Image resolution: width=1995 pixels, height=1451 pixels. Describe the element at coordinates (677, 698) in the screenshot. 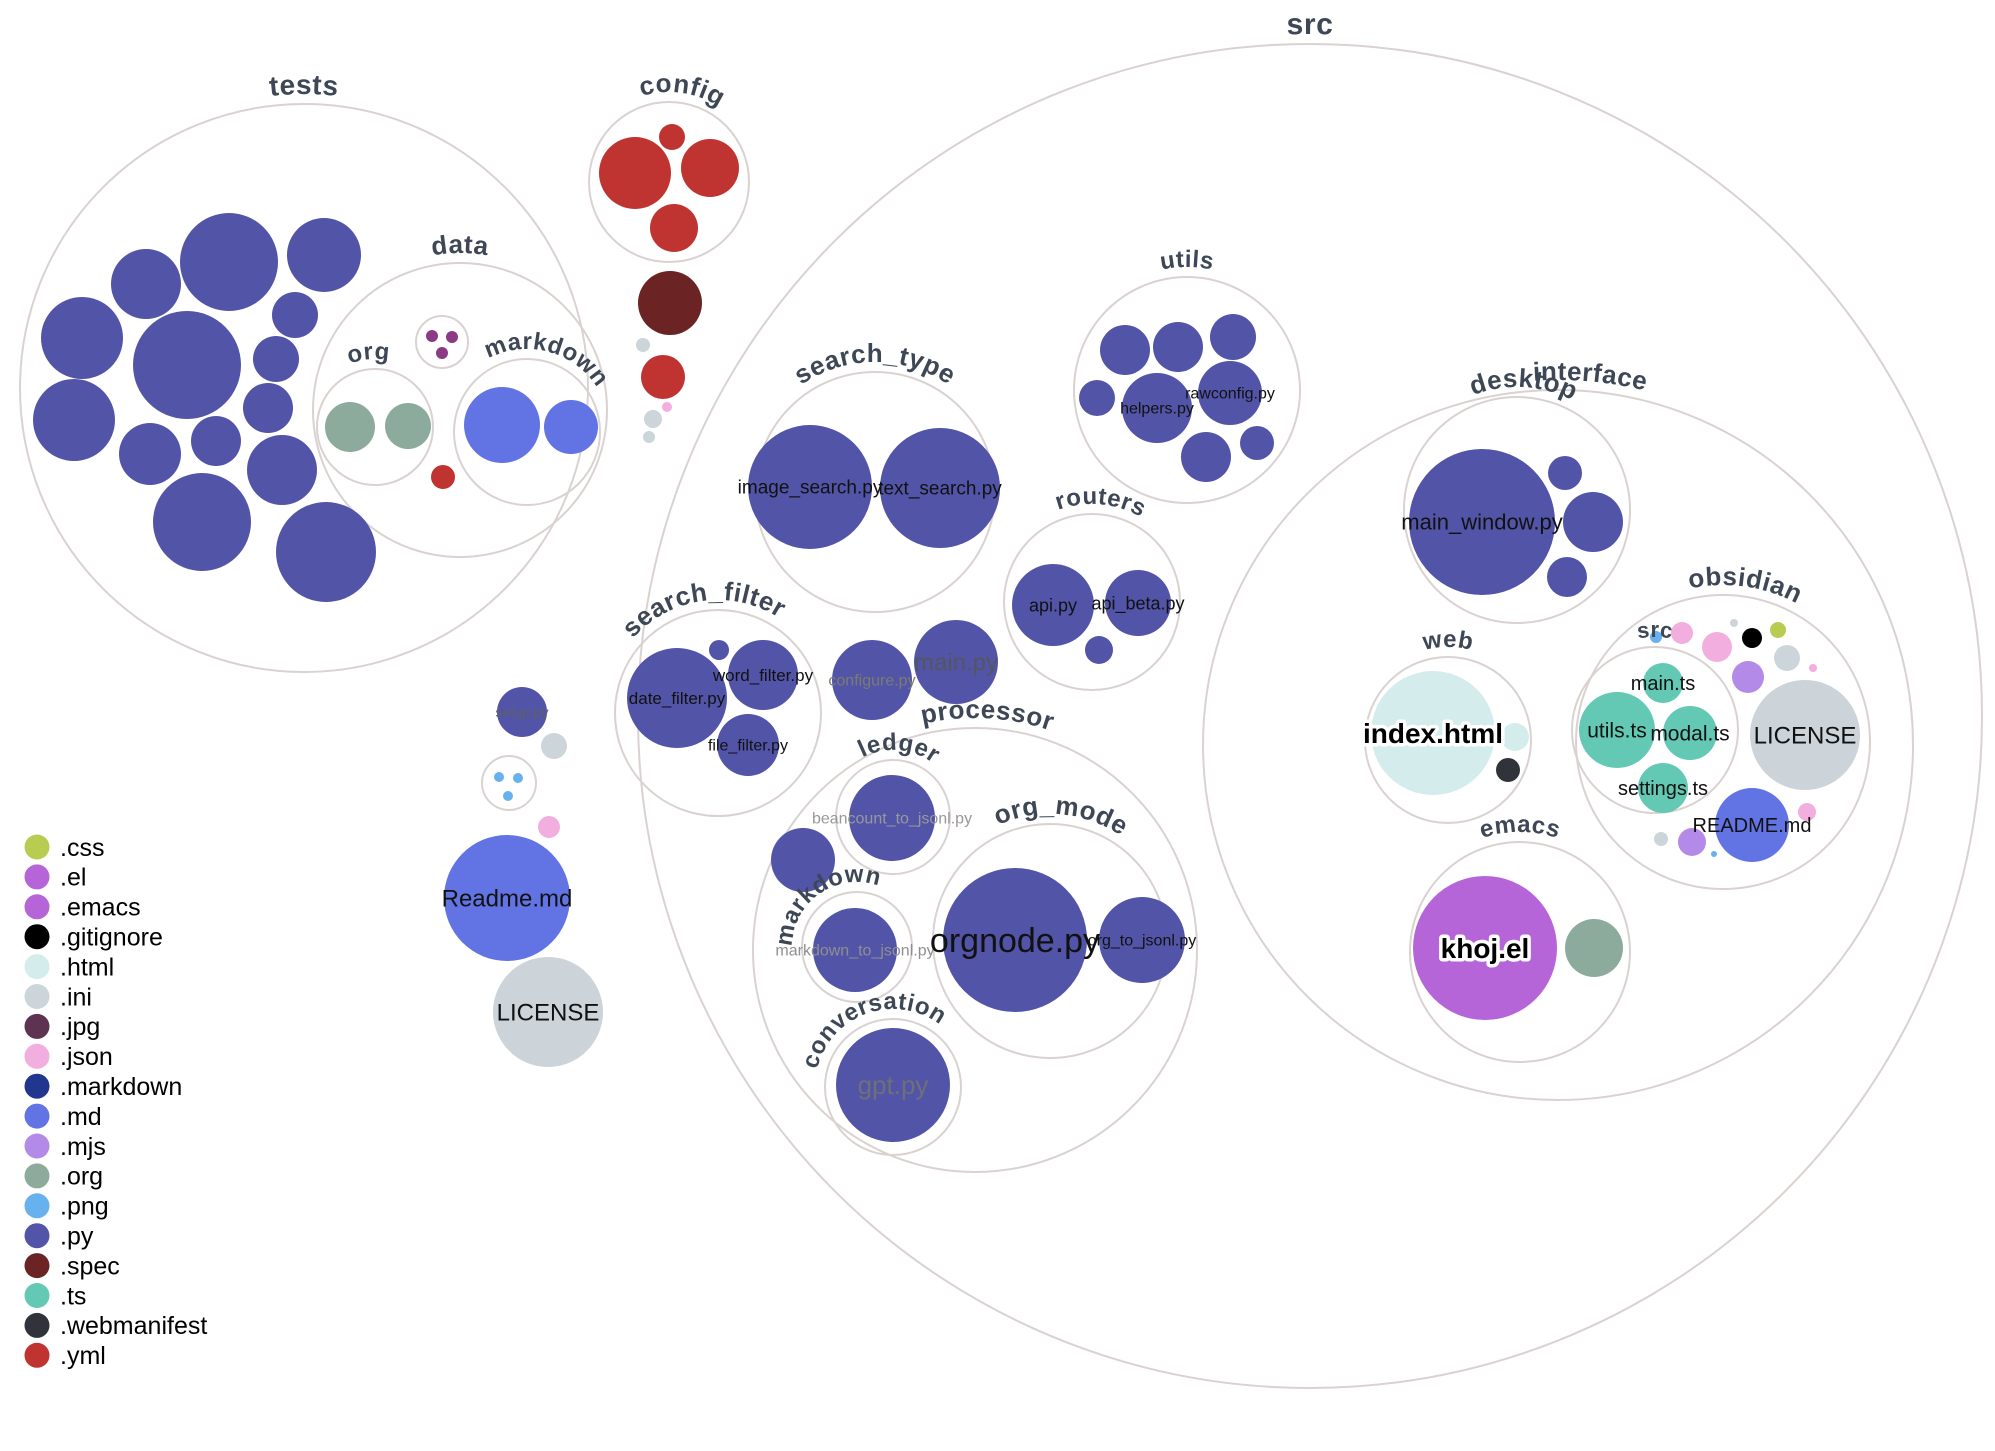

I see `file-label-date_filter.py: date_filter.py` at that location.